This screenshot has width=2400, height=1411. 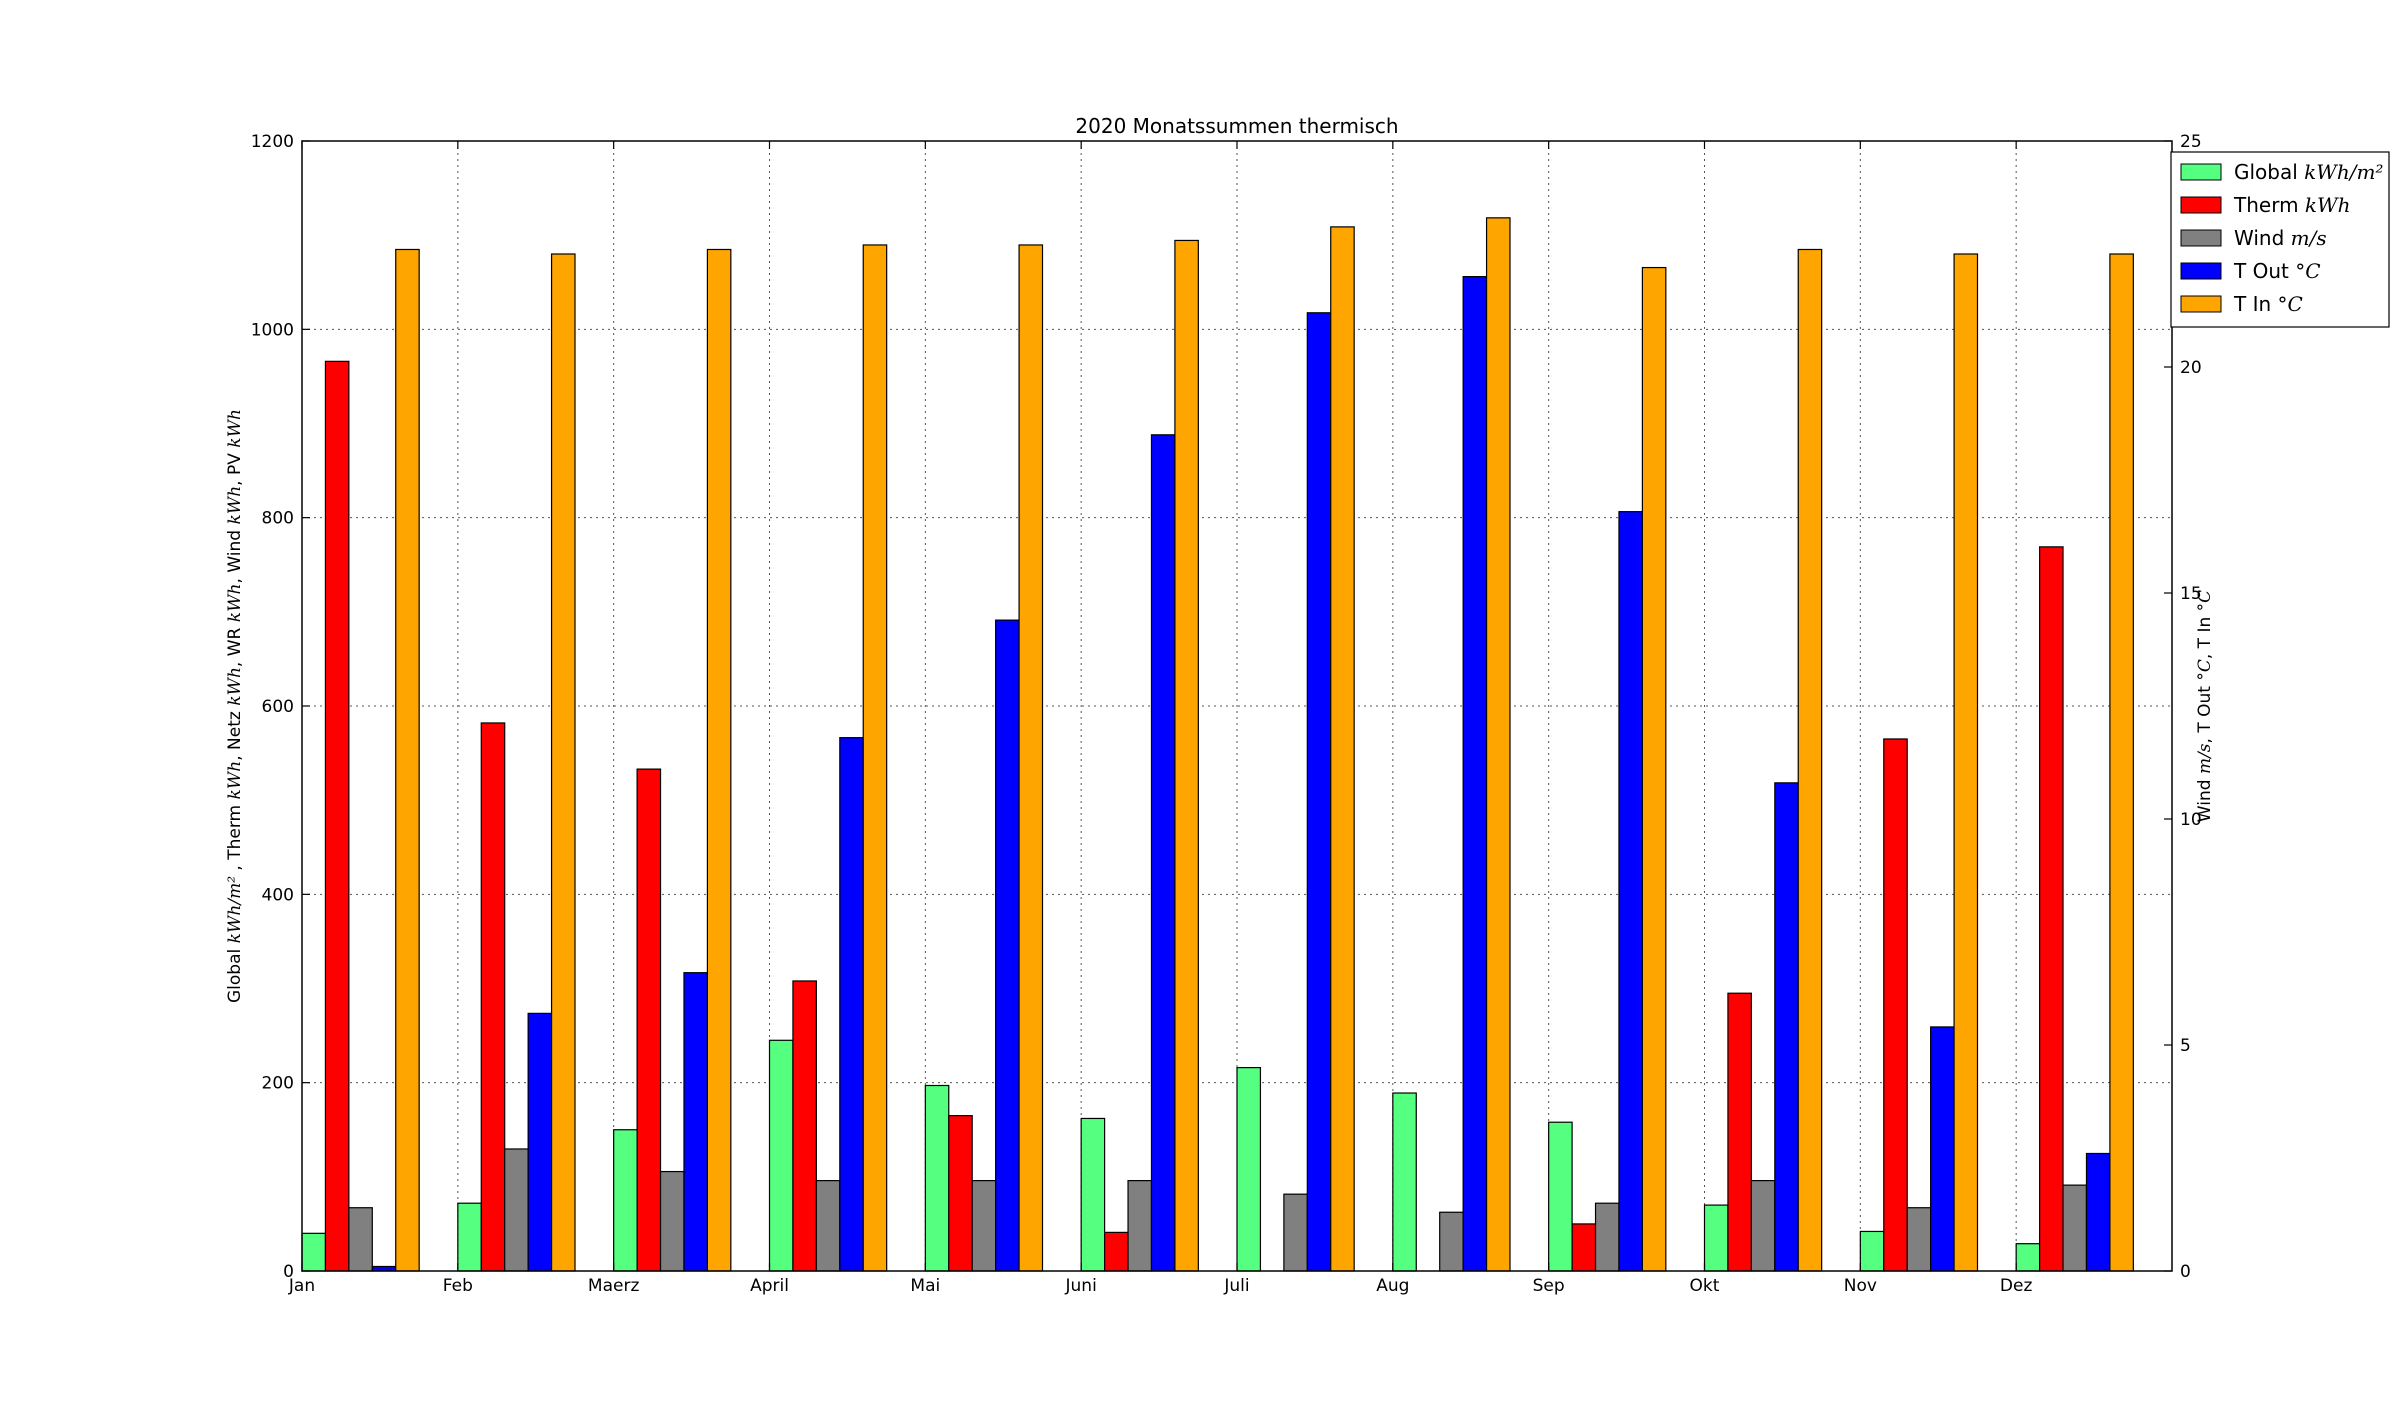 I want to click on y-tick-label-right: 20, so click(x=2191, y=368).